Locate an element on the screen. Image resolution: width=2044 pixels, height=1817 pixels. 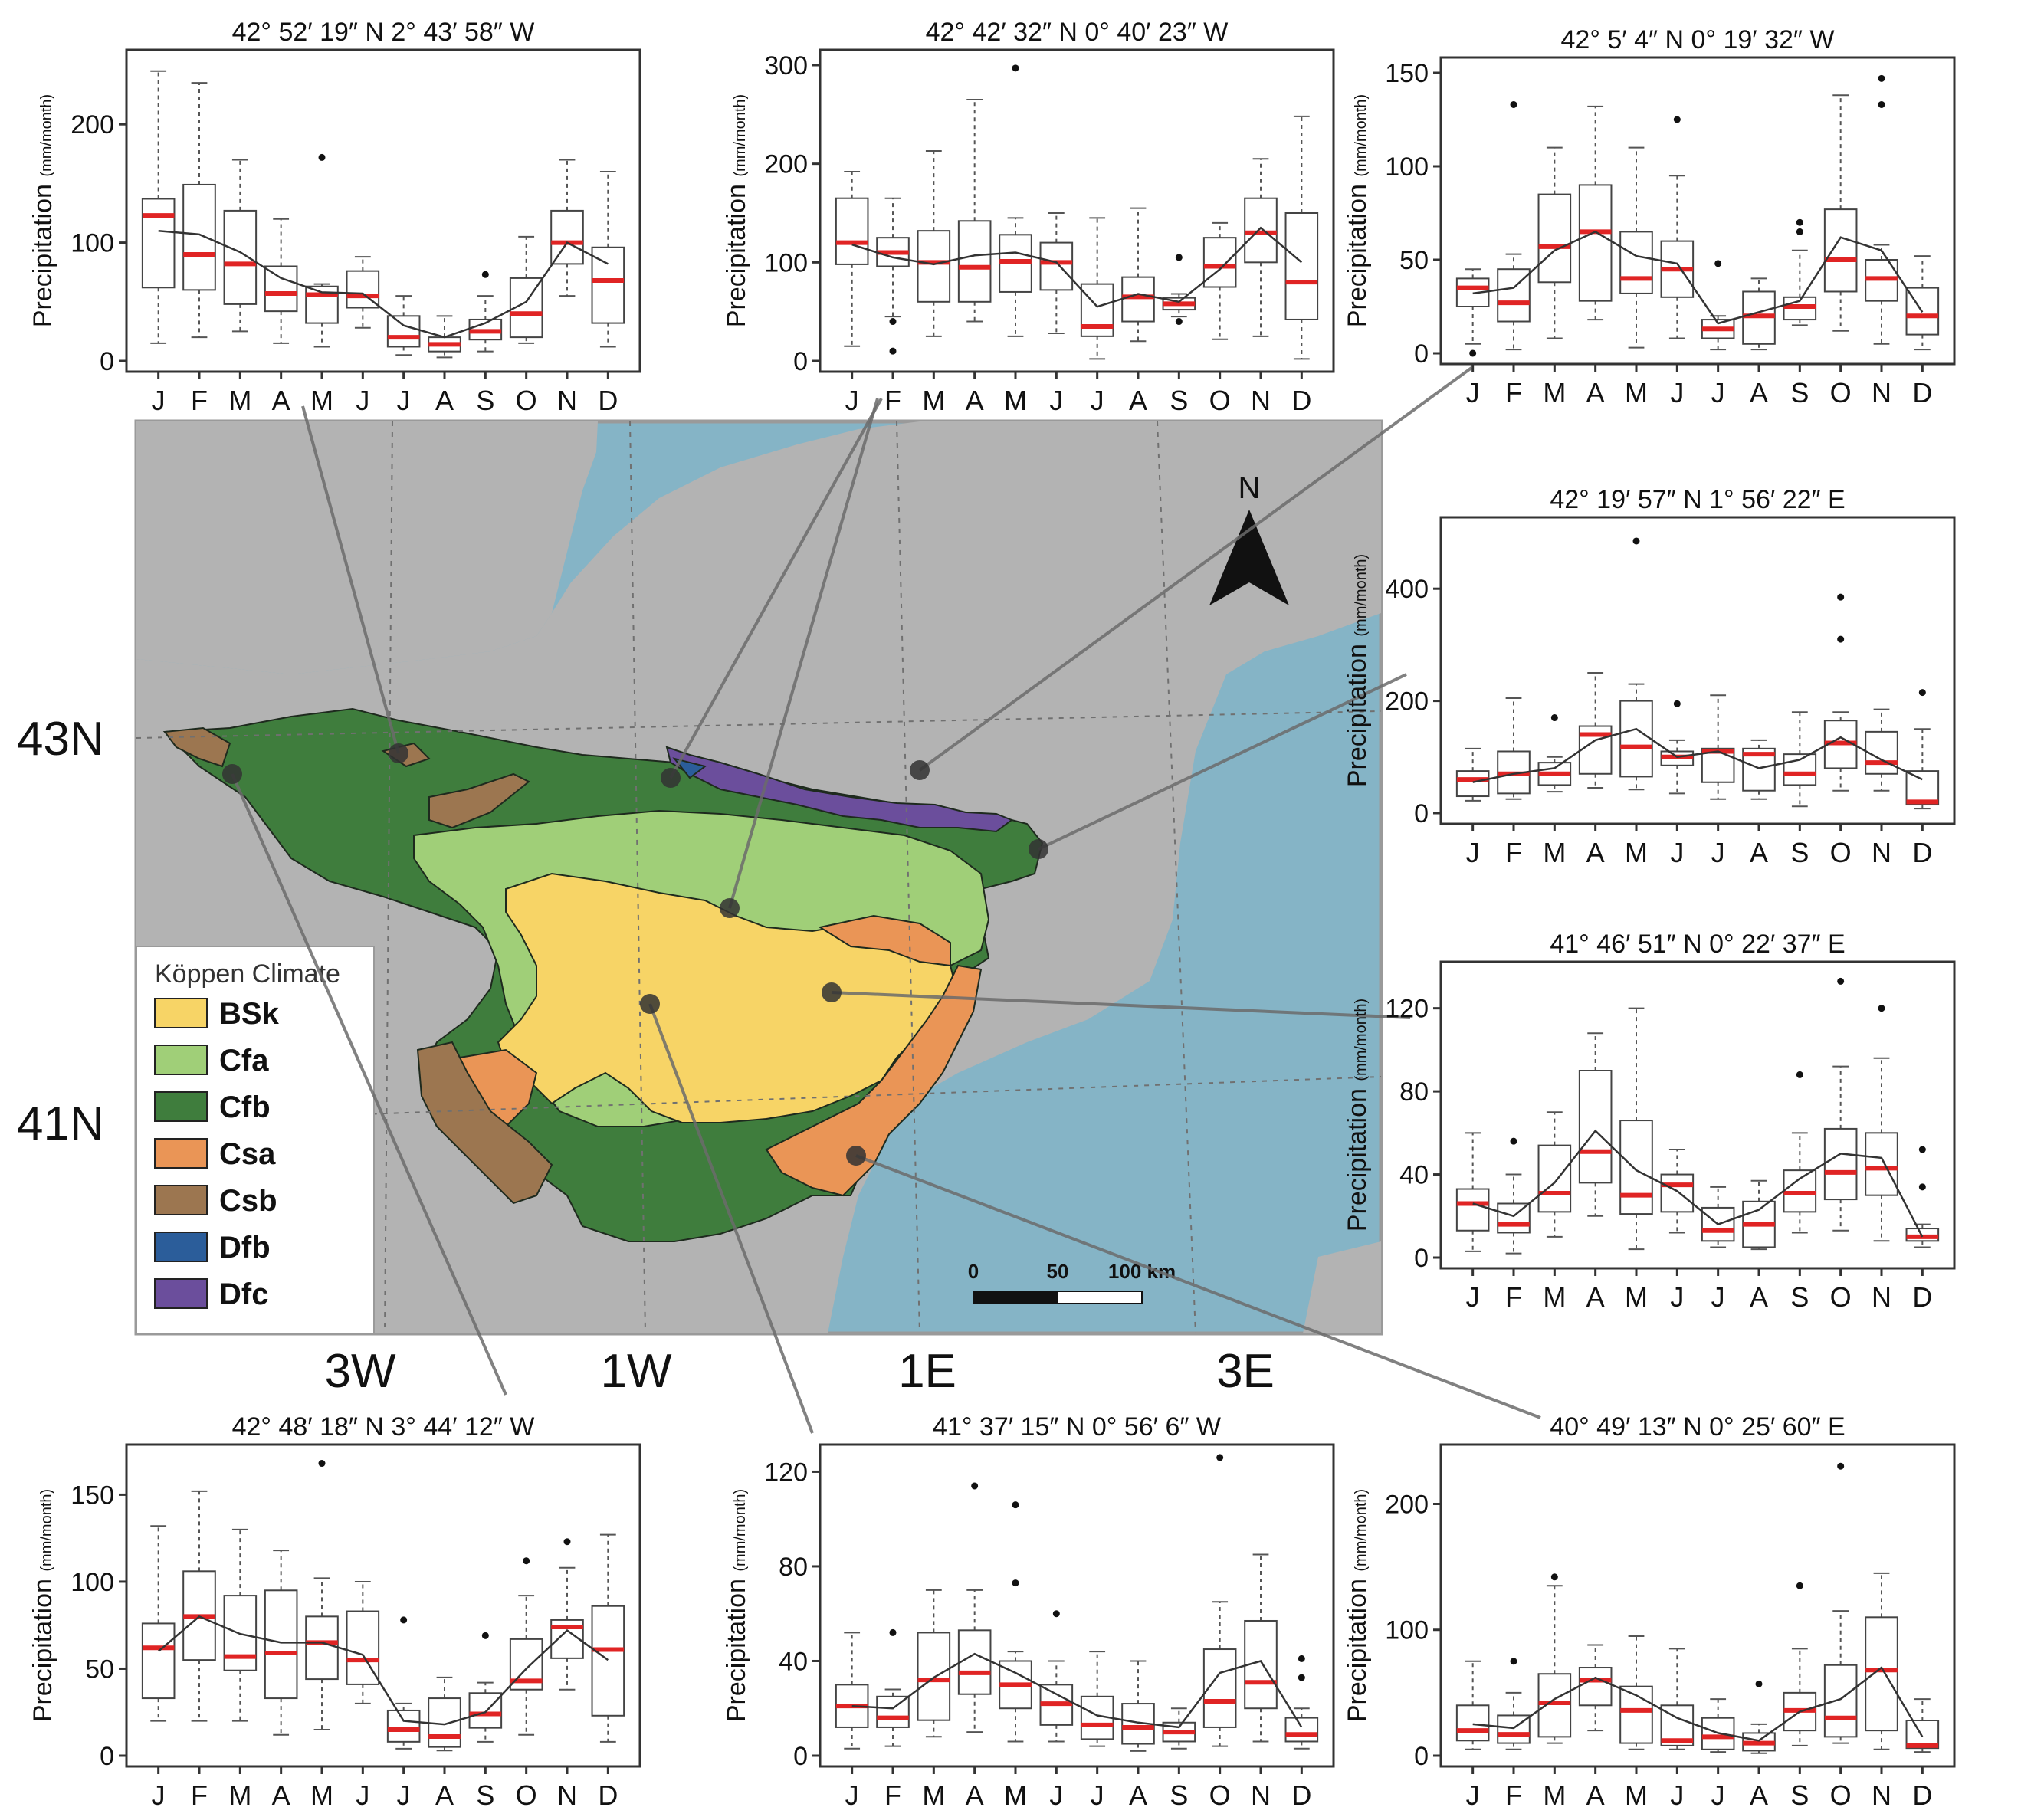
panel-title: 42° 19′ 57″ N 1° 56′ 22″ E is located at coordinates (1697, 499).